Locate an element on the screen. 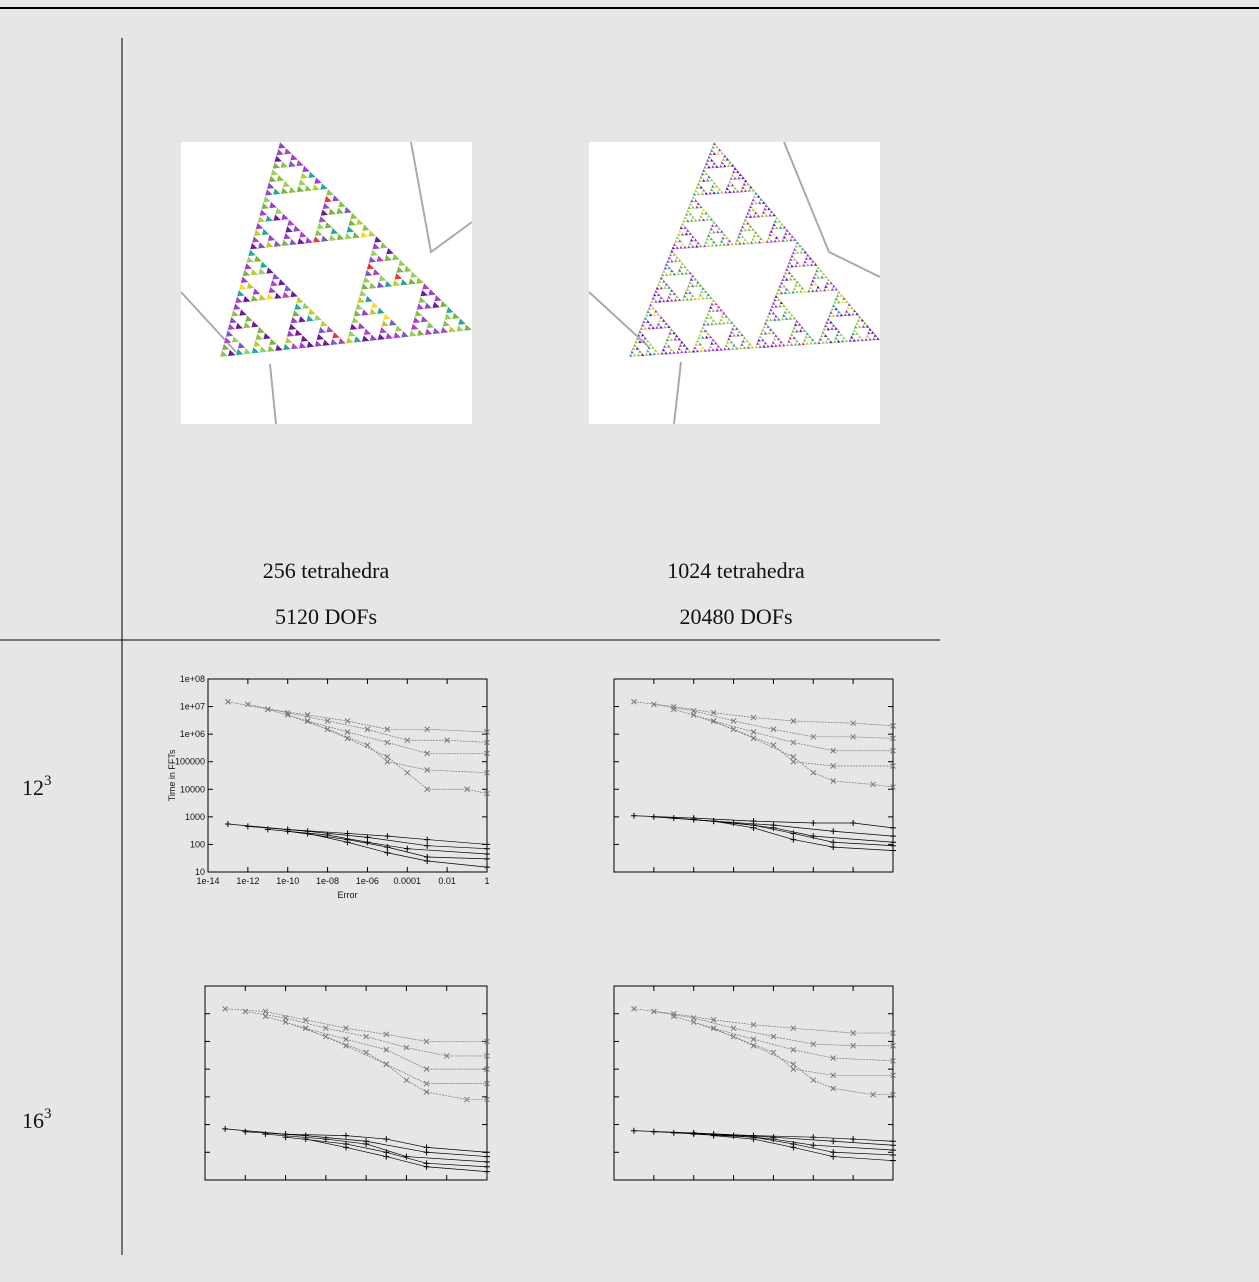  caption: 5120 DOFs is located at coordinates (326, 616).